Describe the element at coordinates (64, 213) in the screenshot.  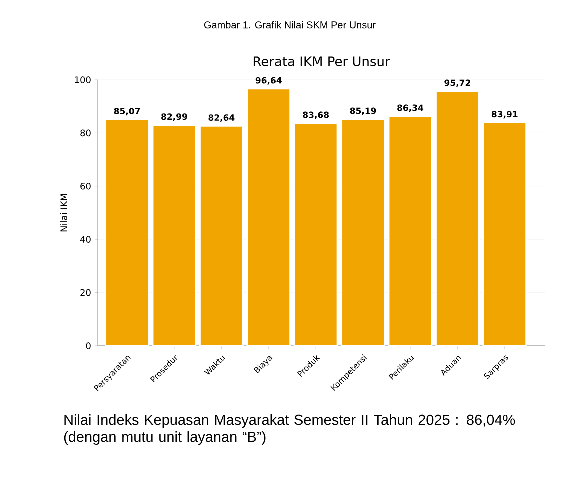
I see `y-axis-title: Nilai IKM` at that location.